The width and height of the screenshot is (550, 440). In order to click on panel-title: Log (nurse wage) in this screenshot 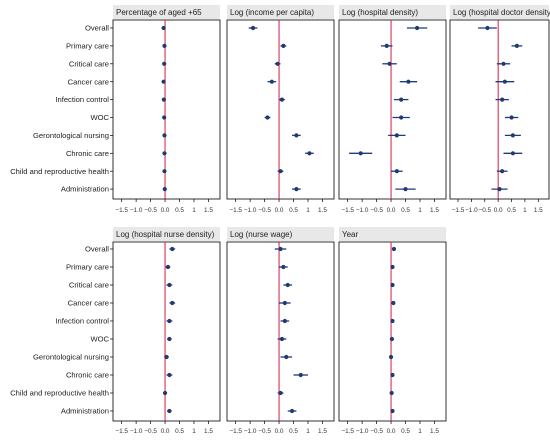, I will do `click(261, 234)`.